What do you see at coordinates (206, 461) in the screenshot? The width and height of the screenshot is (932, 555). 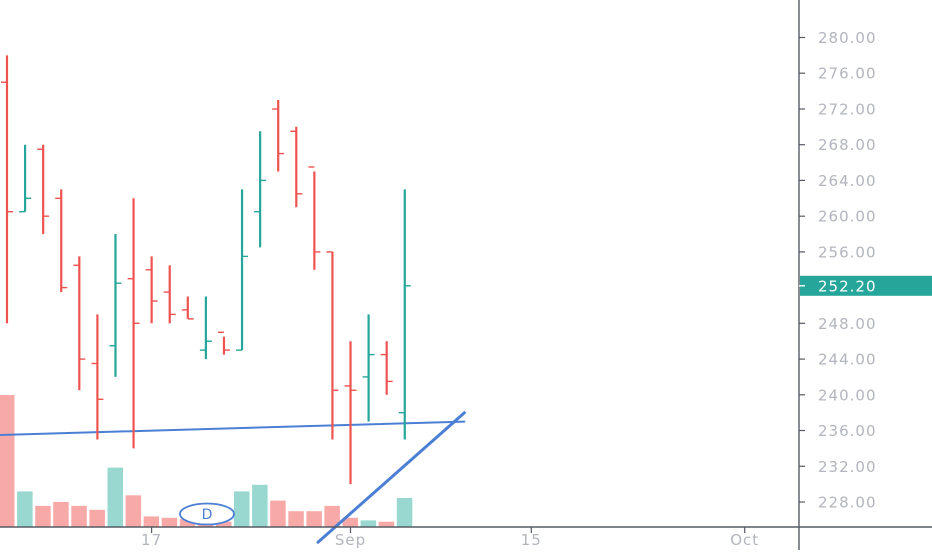 I see `volume-layer` at bounding box center [206, 461].